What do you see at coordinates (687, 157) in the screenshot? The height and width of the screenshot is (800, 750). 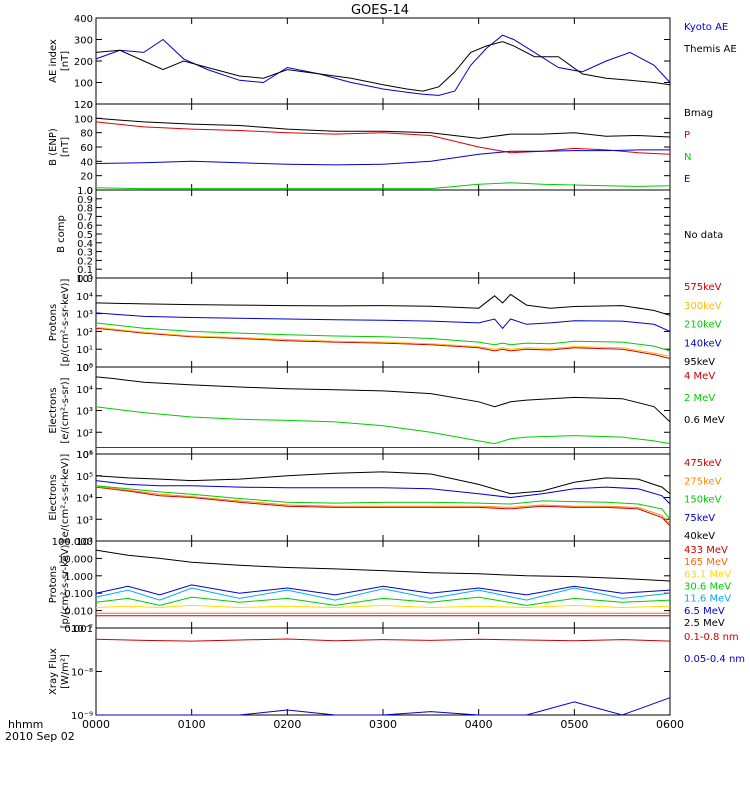 I see `legend-entry: N` at bounding box center [687, 157].